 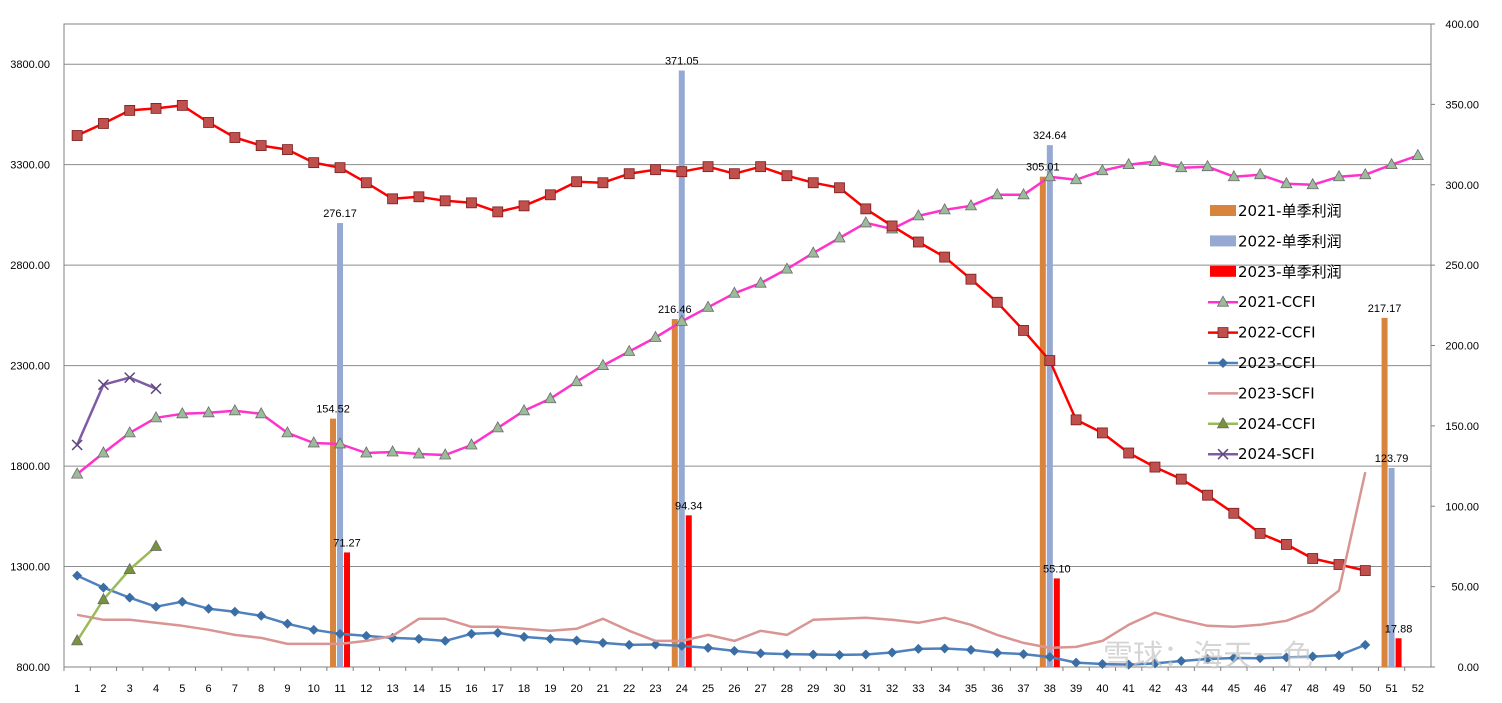 What do you see at coordinates (116, 592) in the screenshot?
I see `series-2024-ccfi` at bounding box center [116, 592].